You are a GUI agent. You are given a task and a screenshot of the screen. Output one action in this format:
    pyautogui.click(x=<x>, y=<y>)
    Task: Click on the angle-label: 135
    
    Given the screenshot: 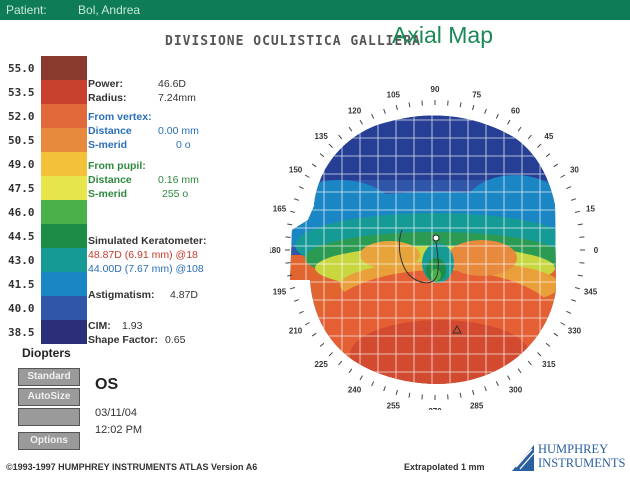 What is the action you would take?
    pyautogui.click(x=321, y=136)
    